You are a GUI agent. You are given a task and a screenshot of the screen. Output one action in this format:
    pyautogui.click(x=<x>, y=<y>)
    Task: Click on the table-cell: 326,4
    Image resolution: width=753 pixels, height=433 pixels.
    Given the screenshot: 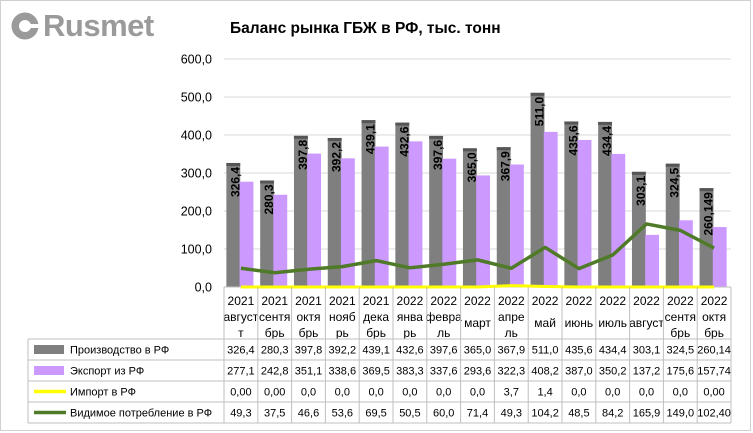 What is the action you would take?
    pyautogui.click(x=241, y=351)
    